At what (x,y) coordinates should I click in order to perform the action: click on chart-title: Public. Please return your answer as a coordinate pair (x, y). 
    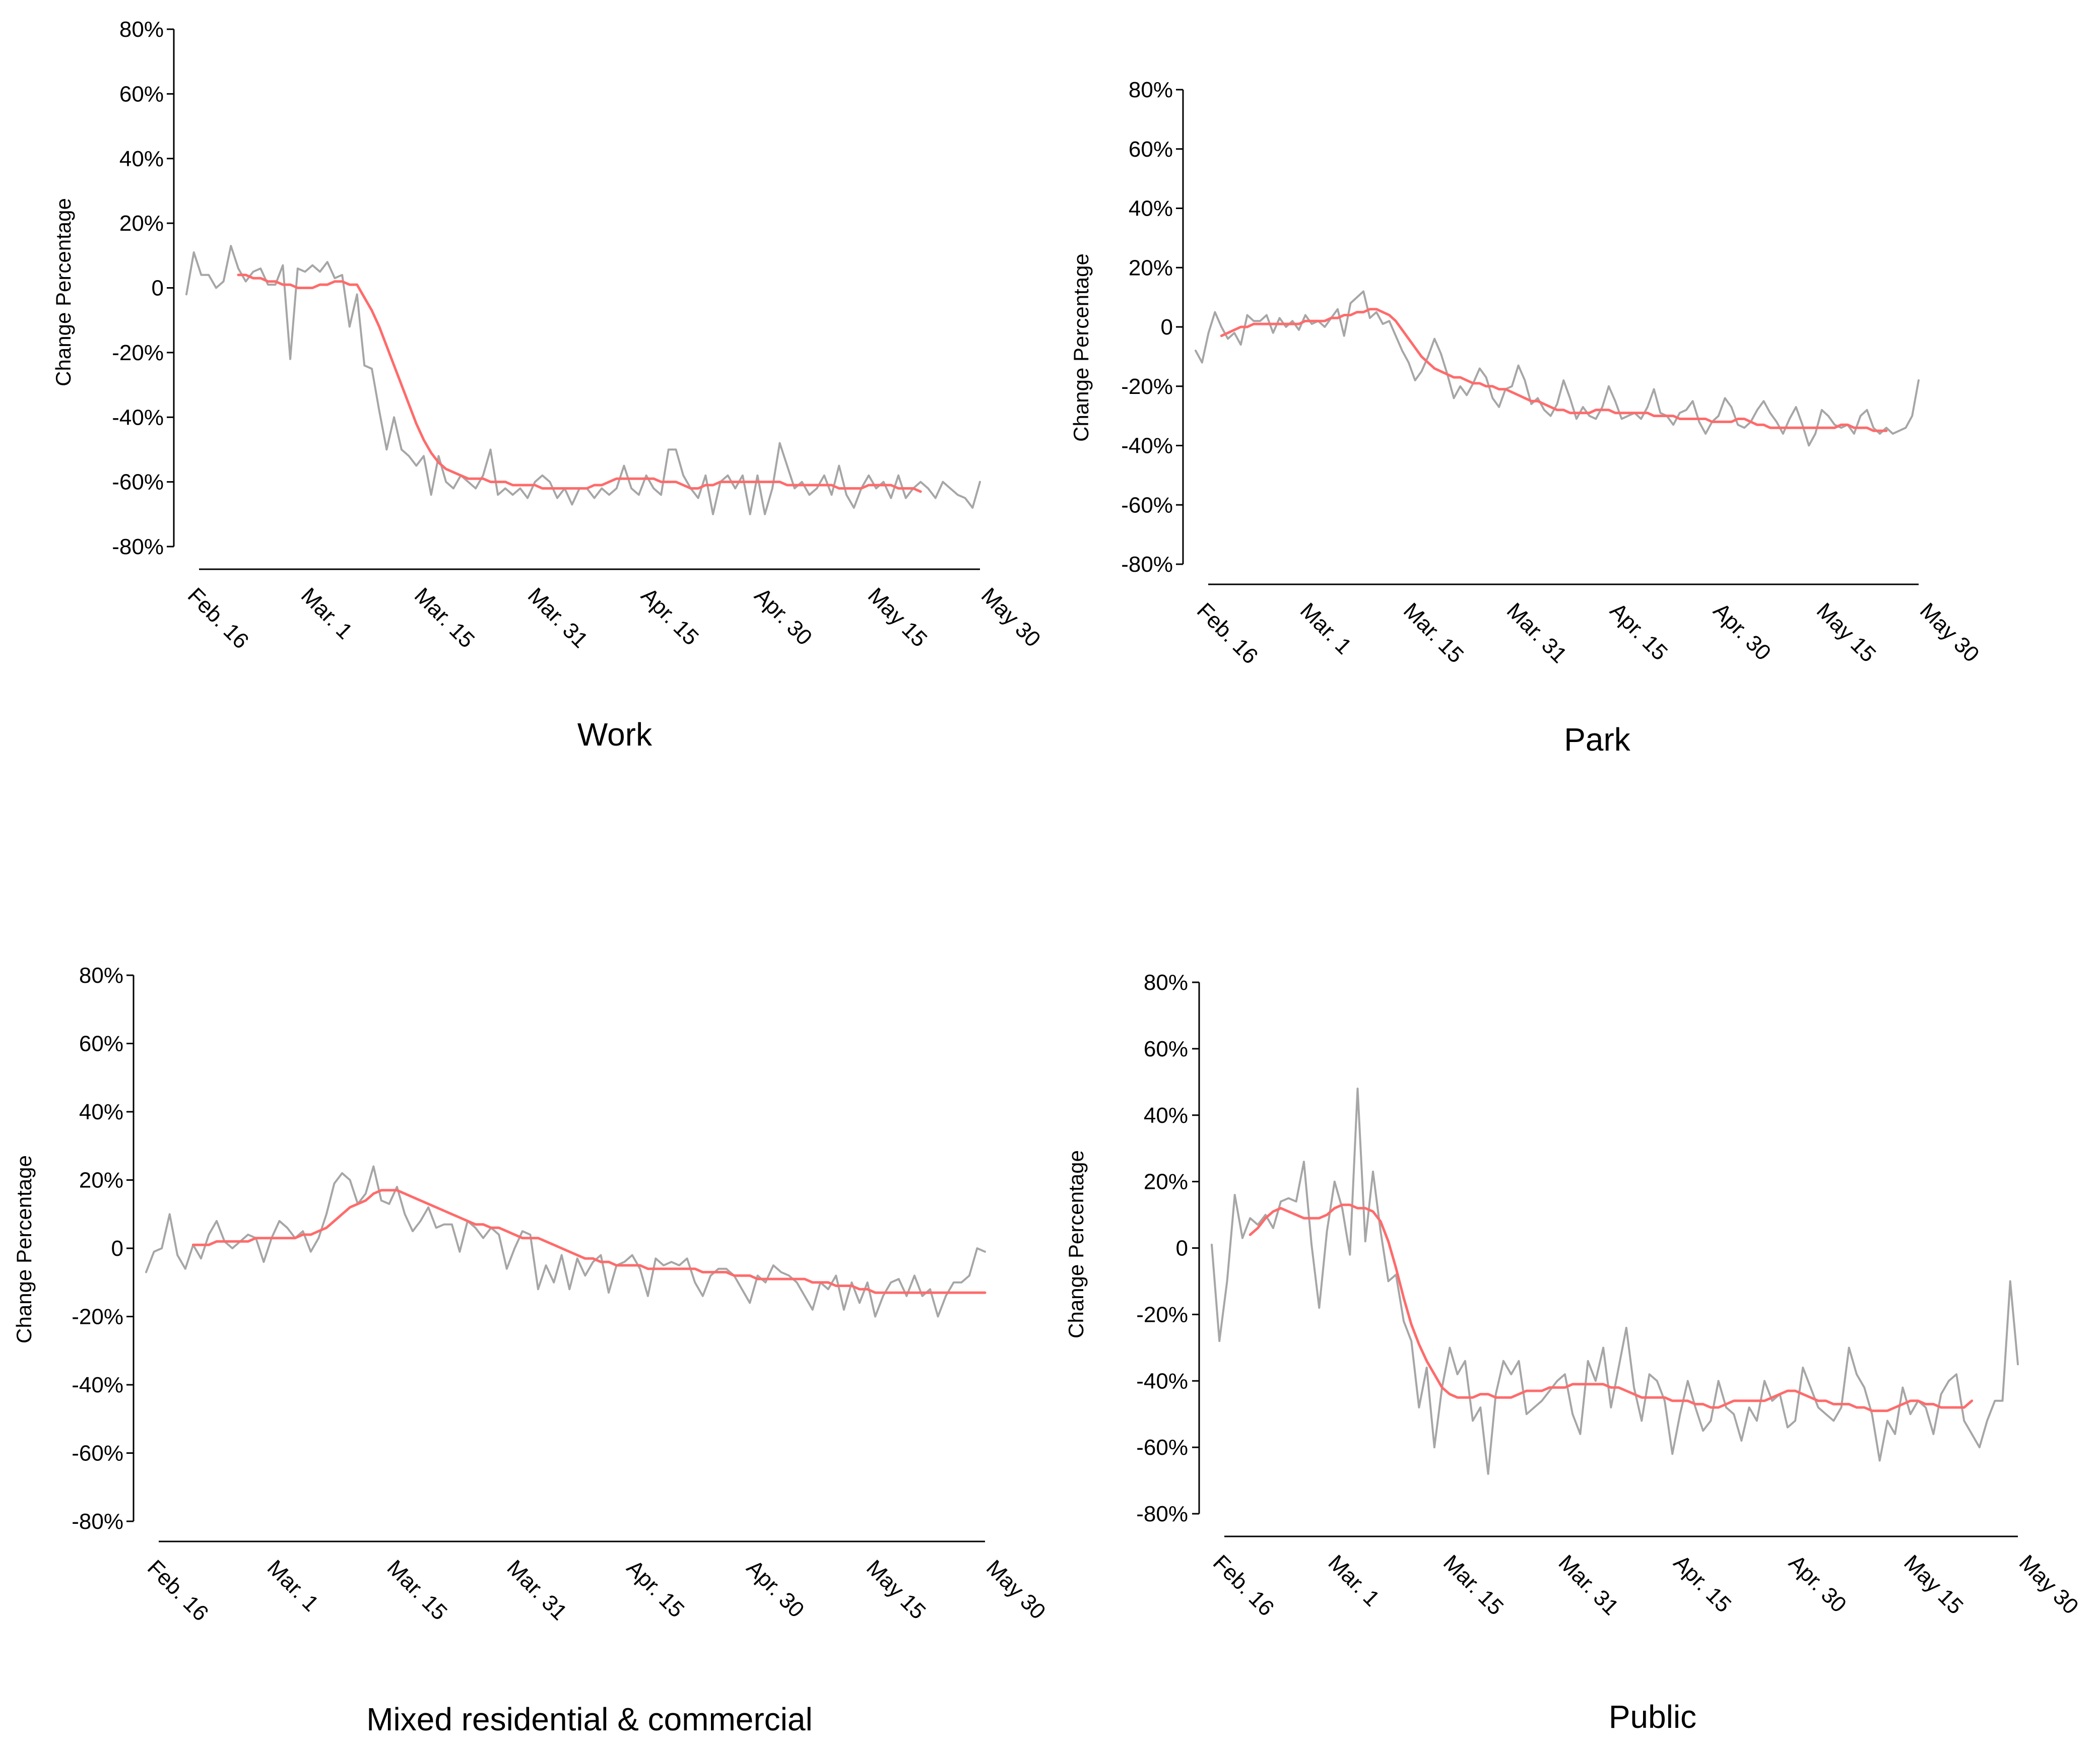
    Looking at the image, I should click on (1652, 1717).